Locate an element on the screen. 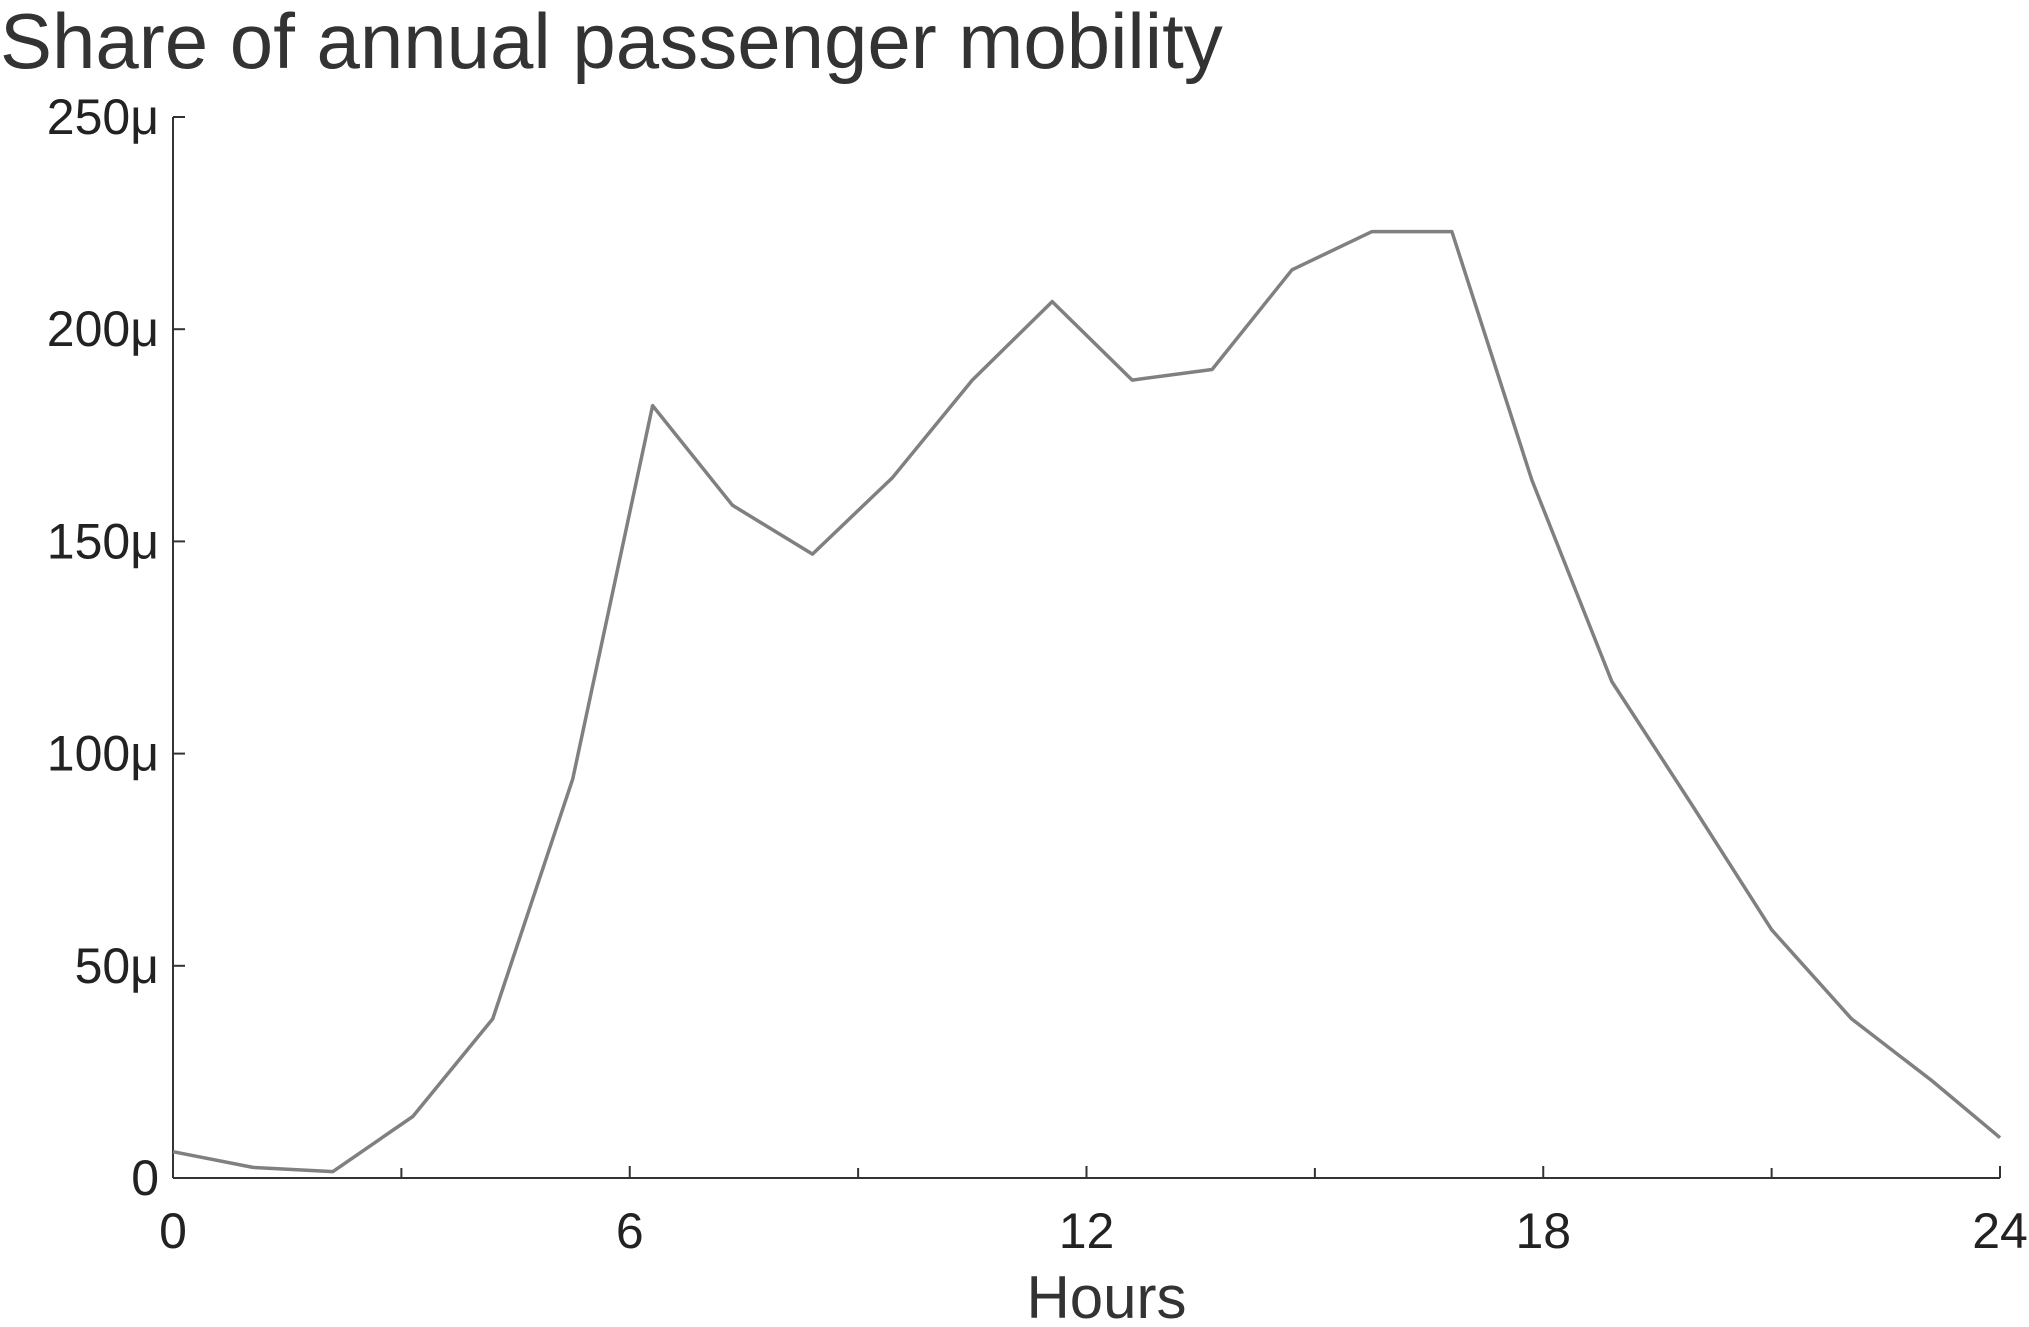 This screenshot has width=2029, height=1327. x-axis: 0 6 12 18 24 is located at coordinates (1093, 1212).